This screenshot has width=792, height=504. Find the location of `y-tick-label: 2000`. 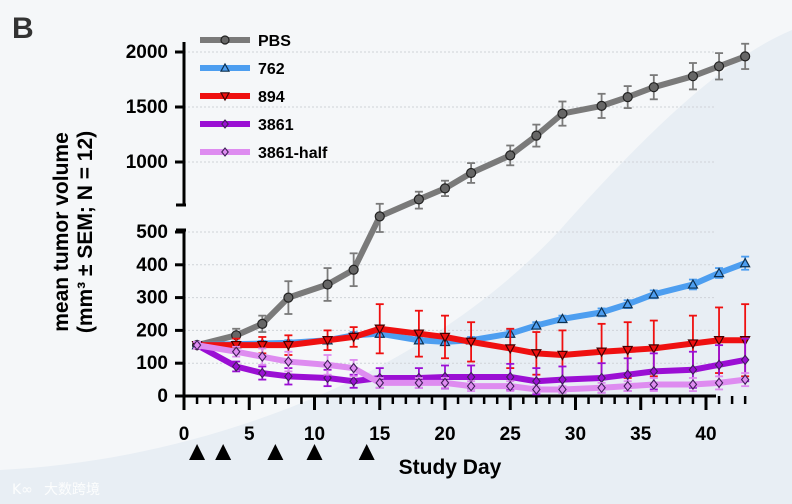

y-tick-label: 2000 is located at coordinates (147, 52).